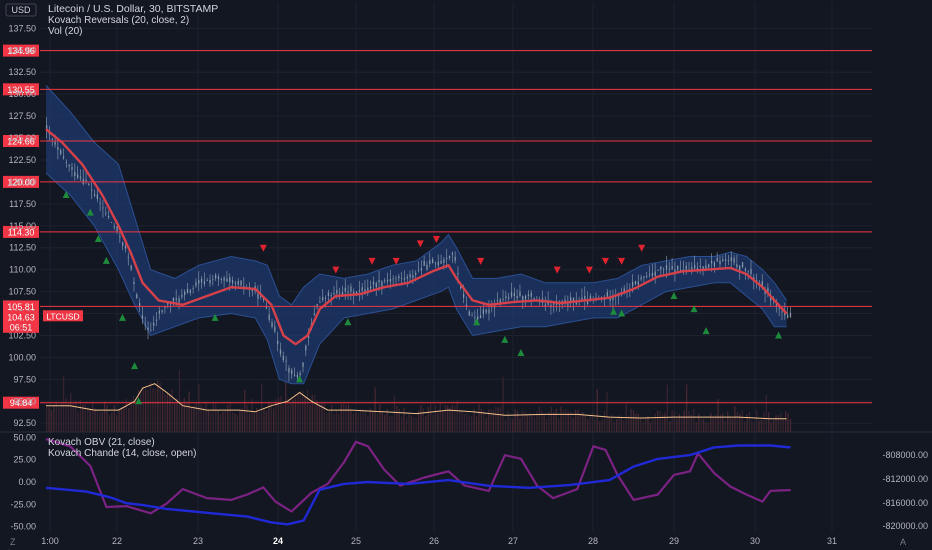 This screenshot has width=932, height=550. What do you see at coordinates (419, 401) in the screenshot?
I see `volume-bars` at bounding box center [419, 401].